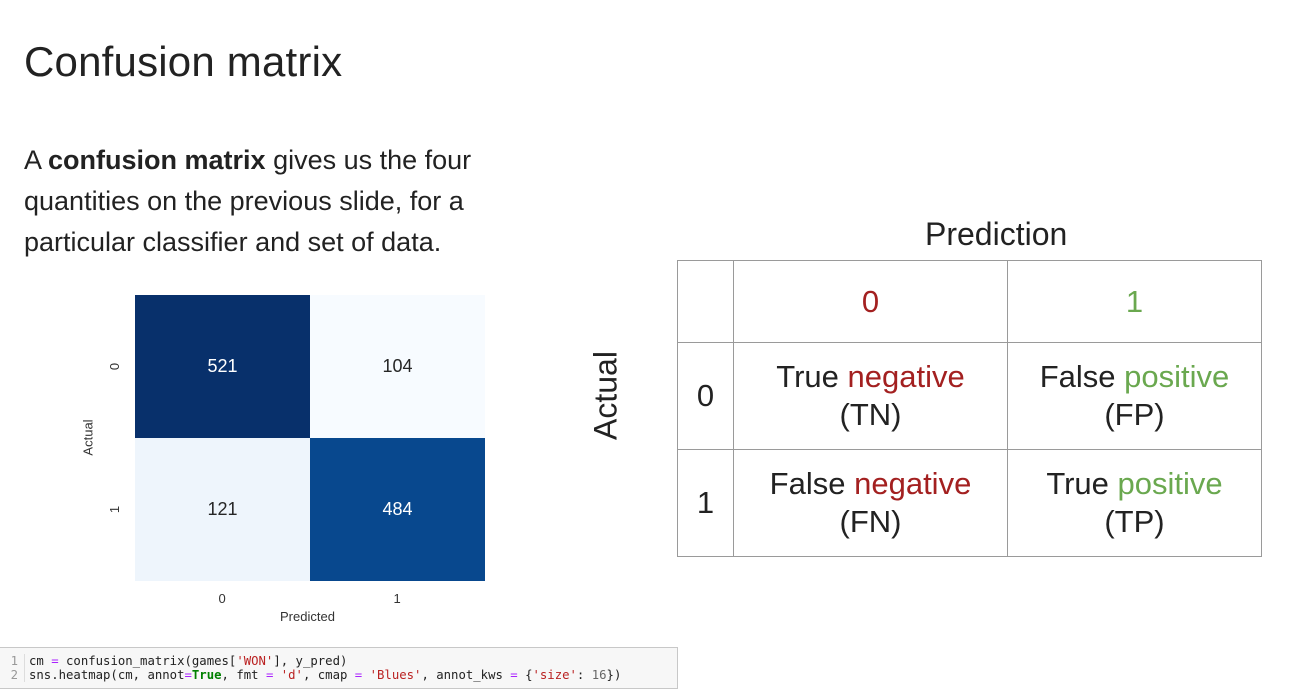  I want to click on actual-header: Actual, so click(605, 395).